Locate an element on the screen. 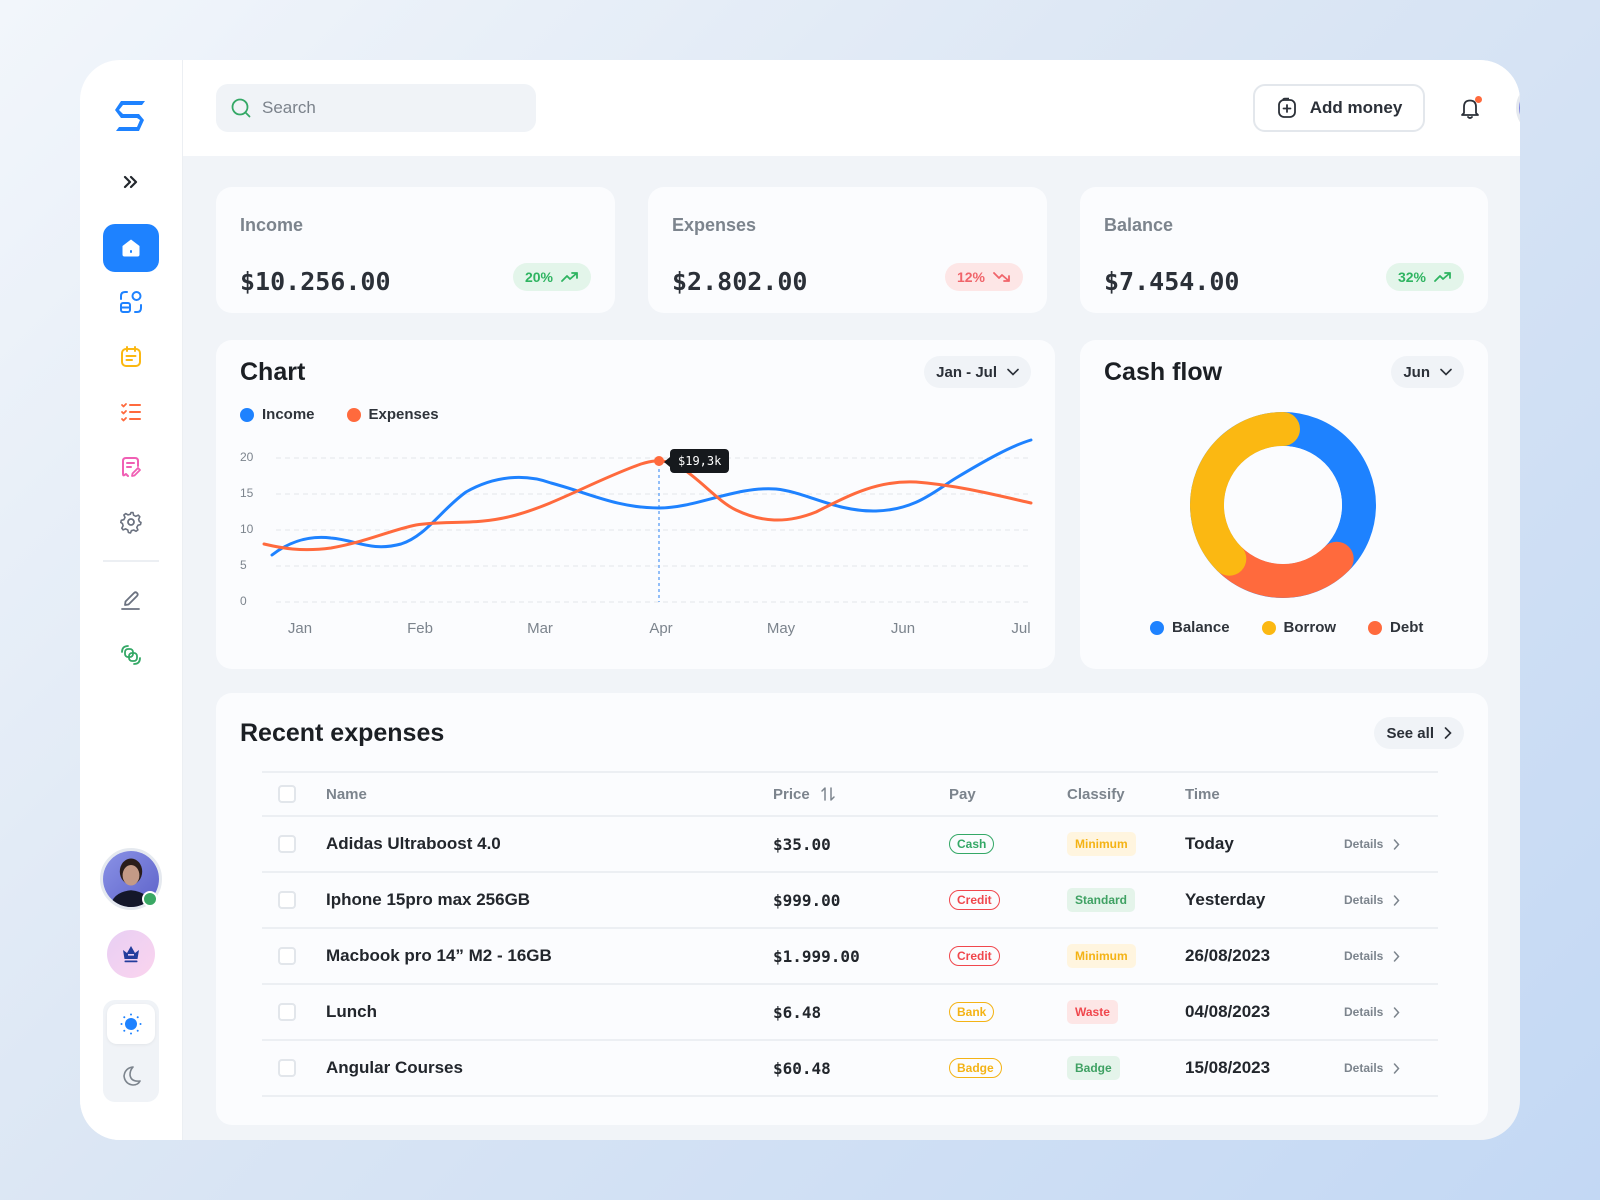 Image resolution: width=1600 pixels, height=1200 pixels. gear-icon is located at coordinates (131, 522).